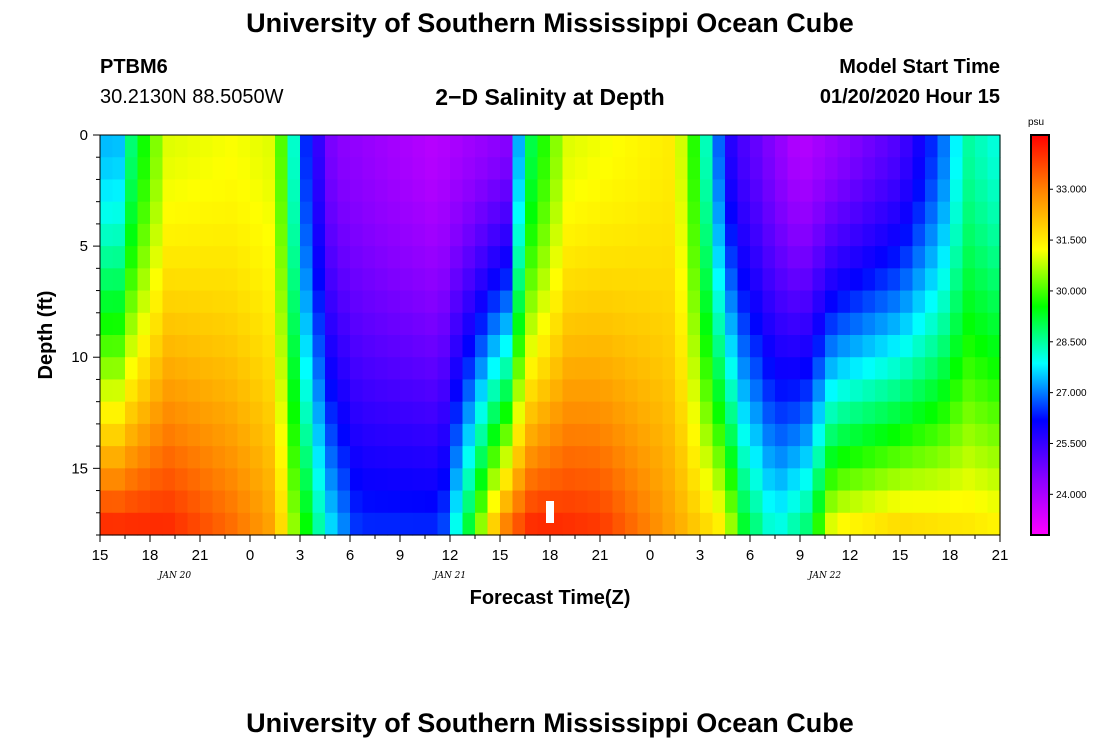 The width and height of the screenshot is (1100, 750). Describe the element at coordinates (200, 555) in the screenshot. I see `x-tick-label: 21` at that location.